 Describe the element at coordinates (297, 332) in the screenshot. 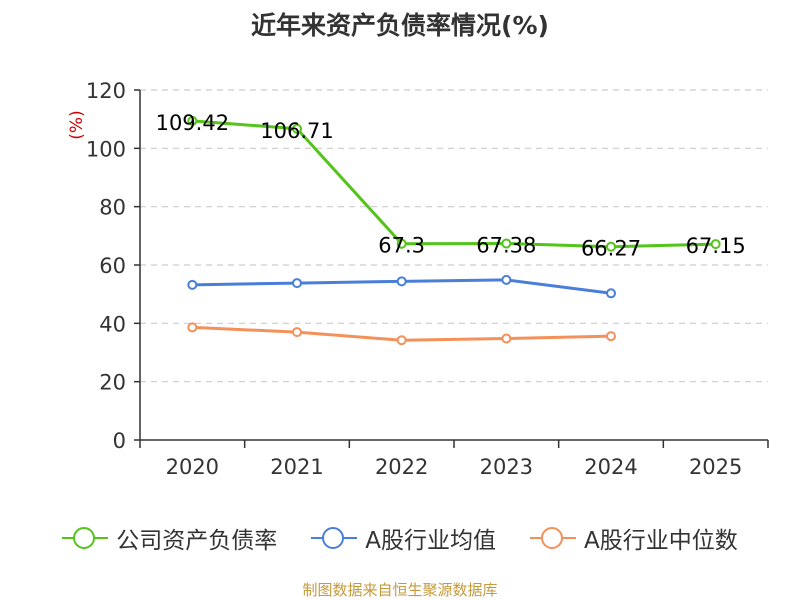

I see `series-2-point-2021` at that location.